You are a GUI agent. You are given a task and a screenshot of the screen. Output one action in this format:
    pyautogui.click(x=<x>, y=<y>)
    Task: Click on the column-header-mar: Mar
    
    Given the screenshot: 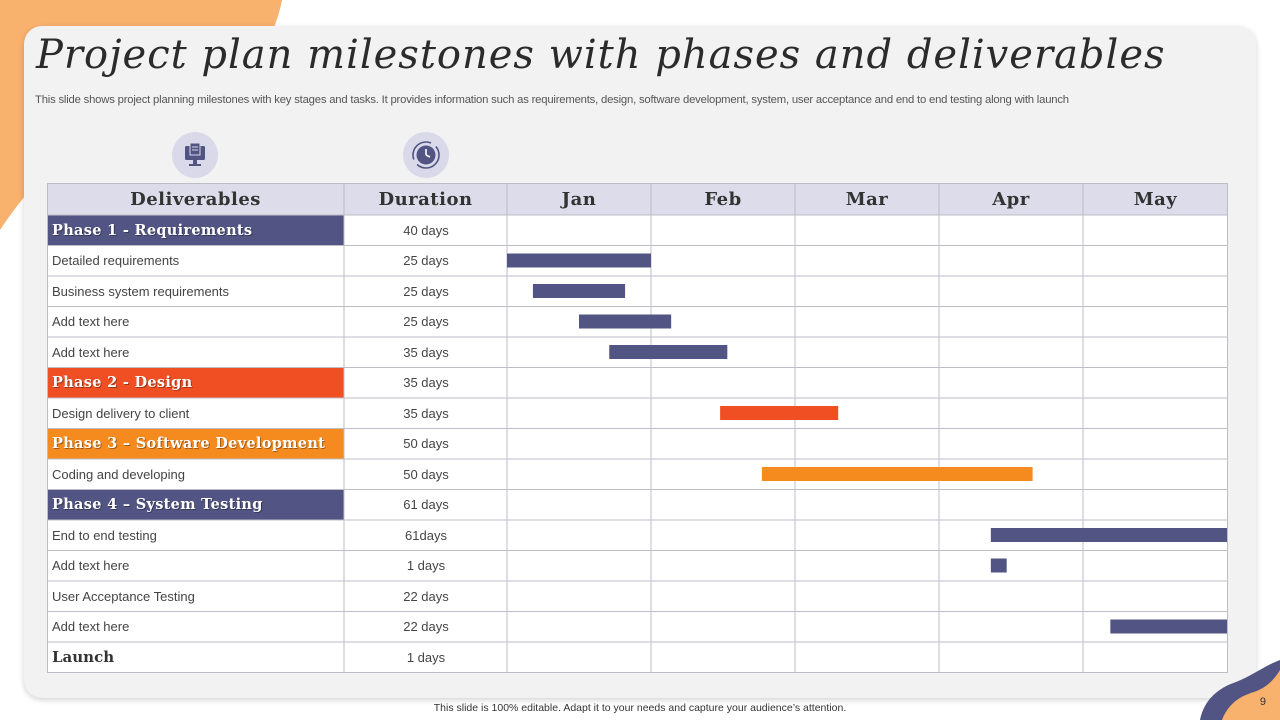 What is the action you would take?
    pyautogui.click(x=867, y=199)
    